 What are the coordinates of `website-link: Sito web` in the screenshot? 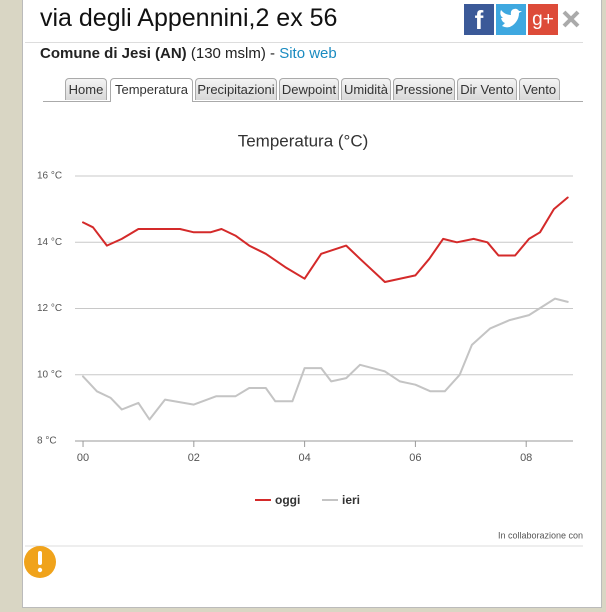 It's located at (308, 53).